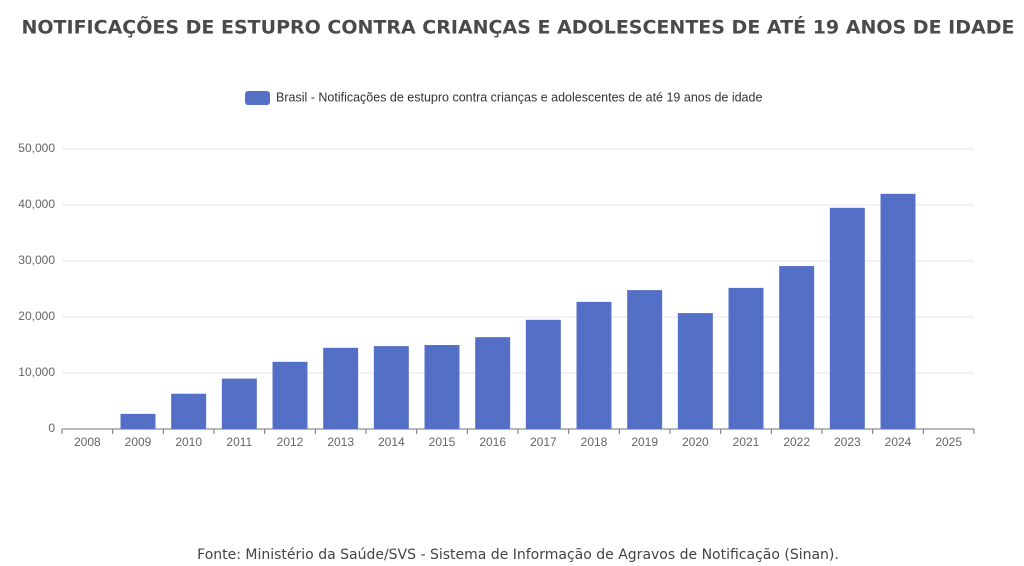  Describe the element at coordinates (492, 442) in the screenshot. I see `x-tick-label: 2016` at that location.